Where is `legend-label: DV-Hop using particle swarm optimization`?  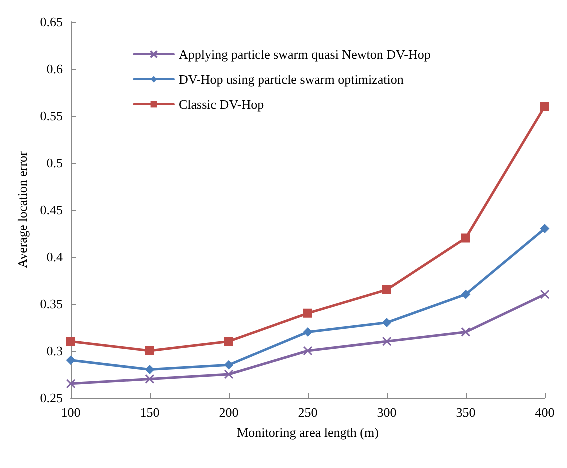 legend-label: DV-Hop using particle swarm optimization is located at coordinates (291, 79).